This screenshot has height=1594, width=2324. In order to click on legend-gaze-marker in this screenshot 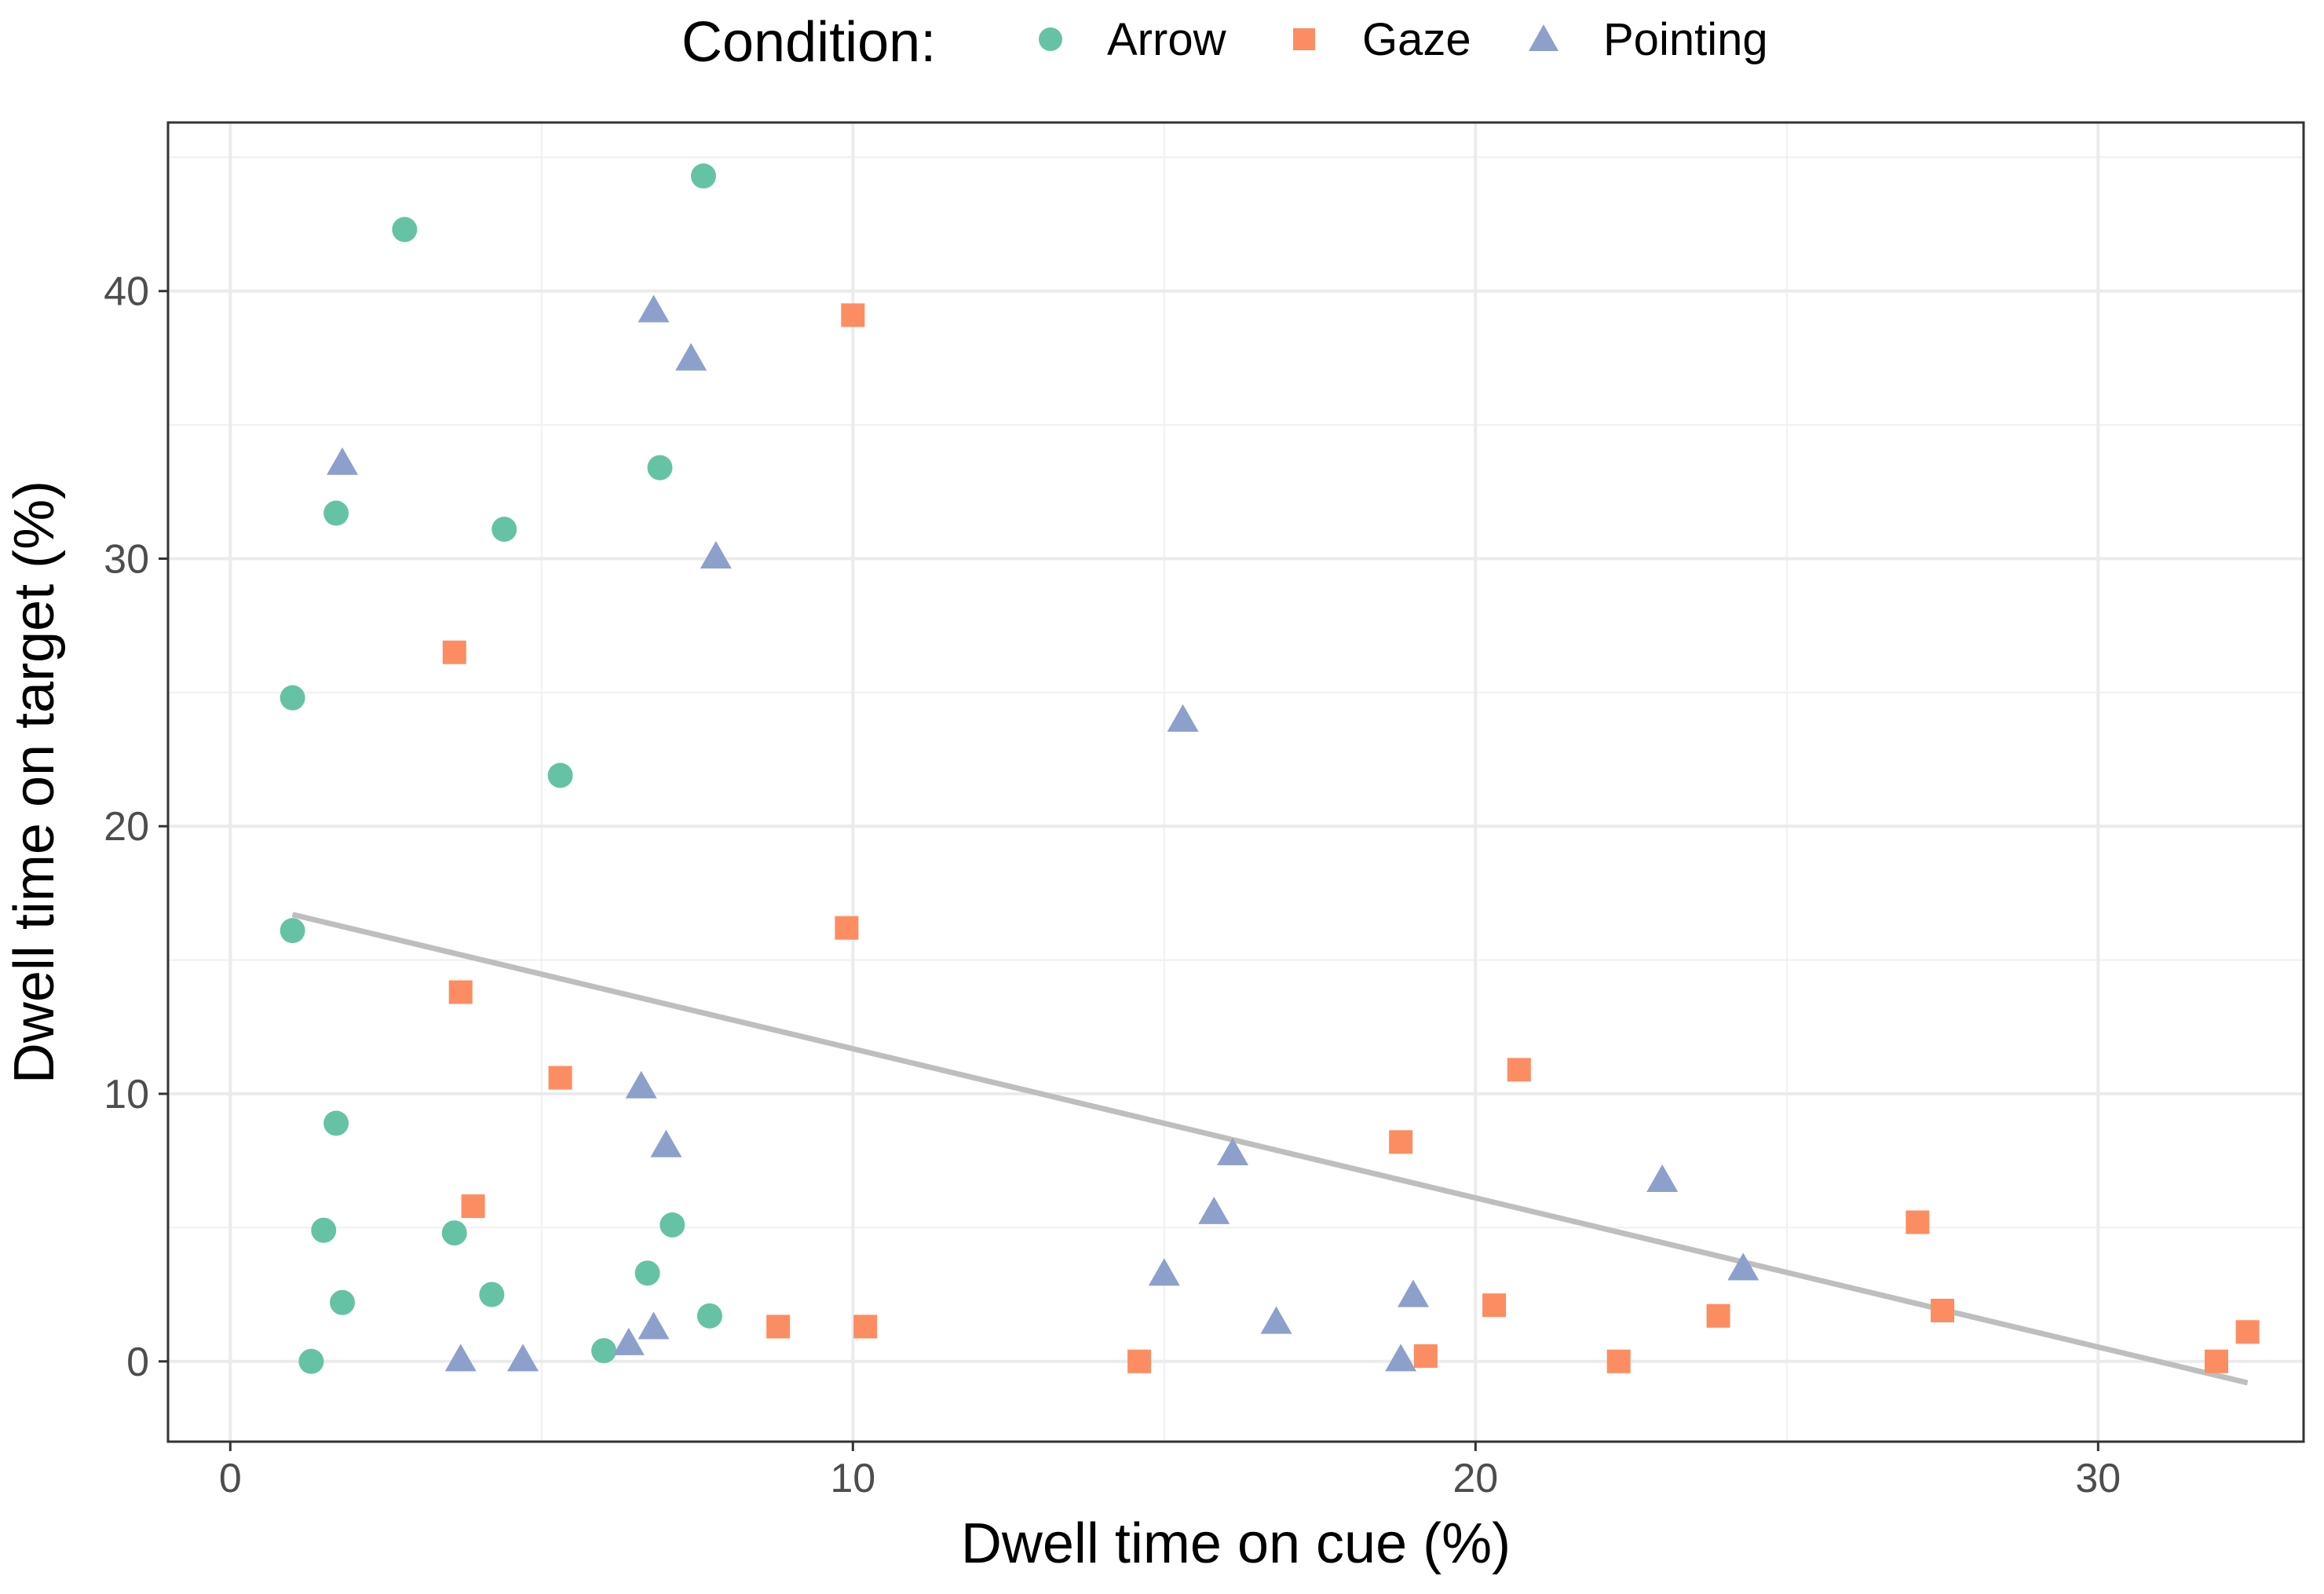, I will do `click(1304, 39)`.